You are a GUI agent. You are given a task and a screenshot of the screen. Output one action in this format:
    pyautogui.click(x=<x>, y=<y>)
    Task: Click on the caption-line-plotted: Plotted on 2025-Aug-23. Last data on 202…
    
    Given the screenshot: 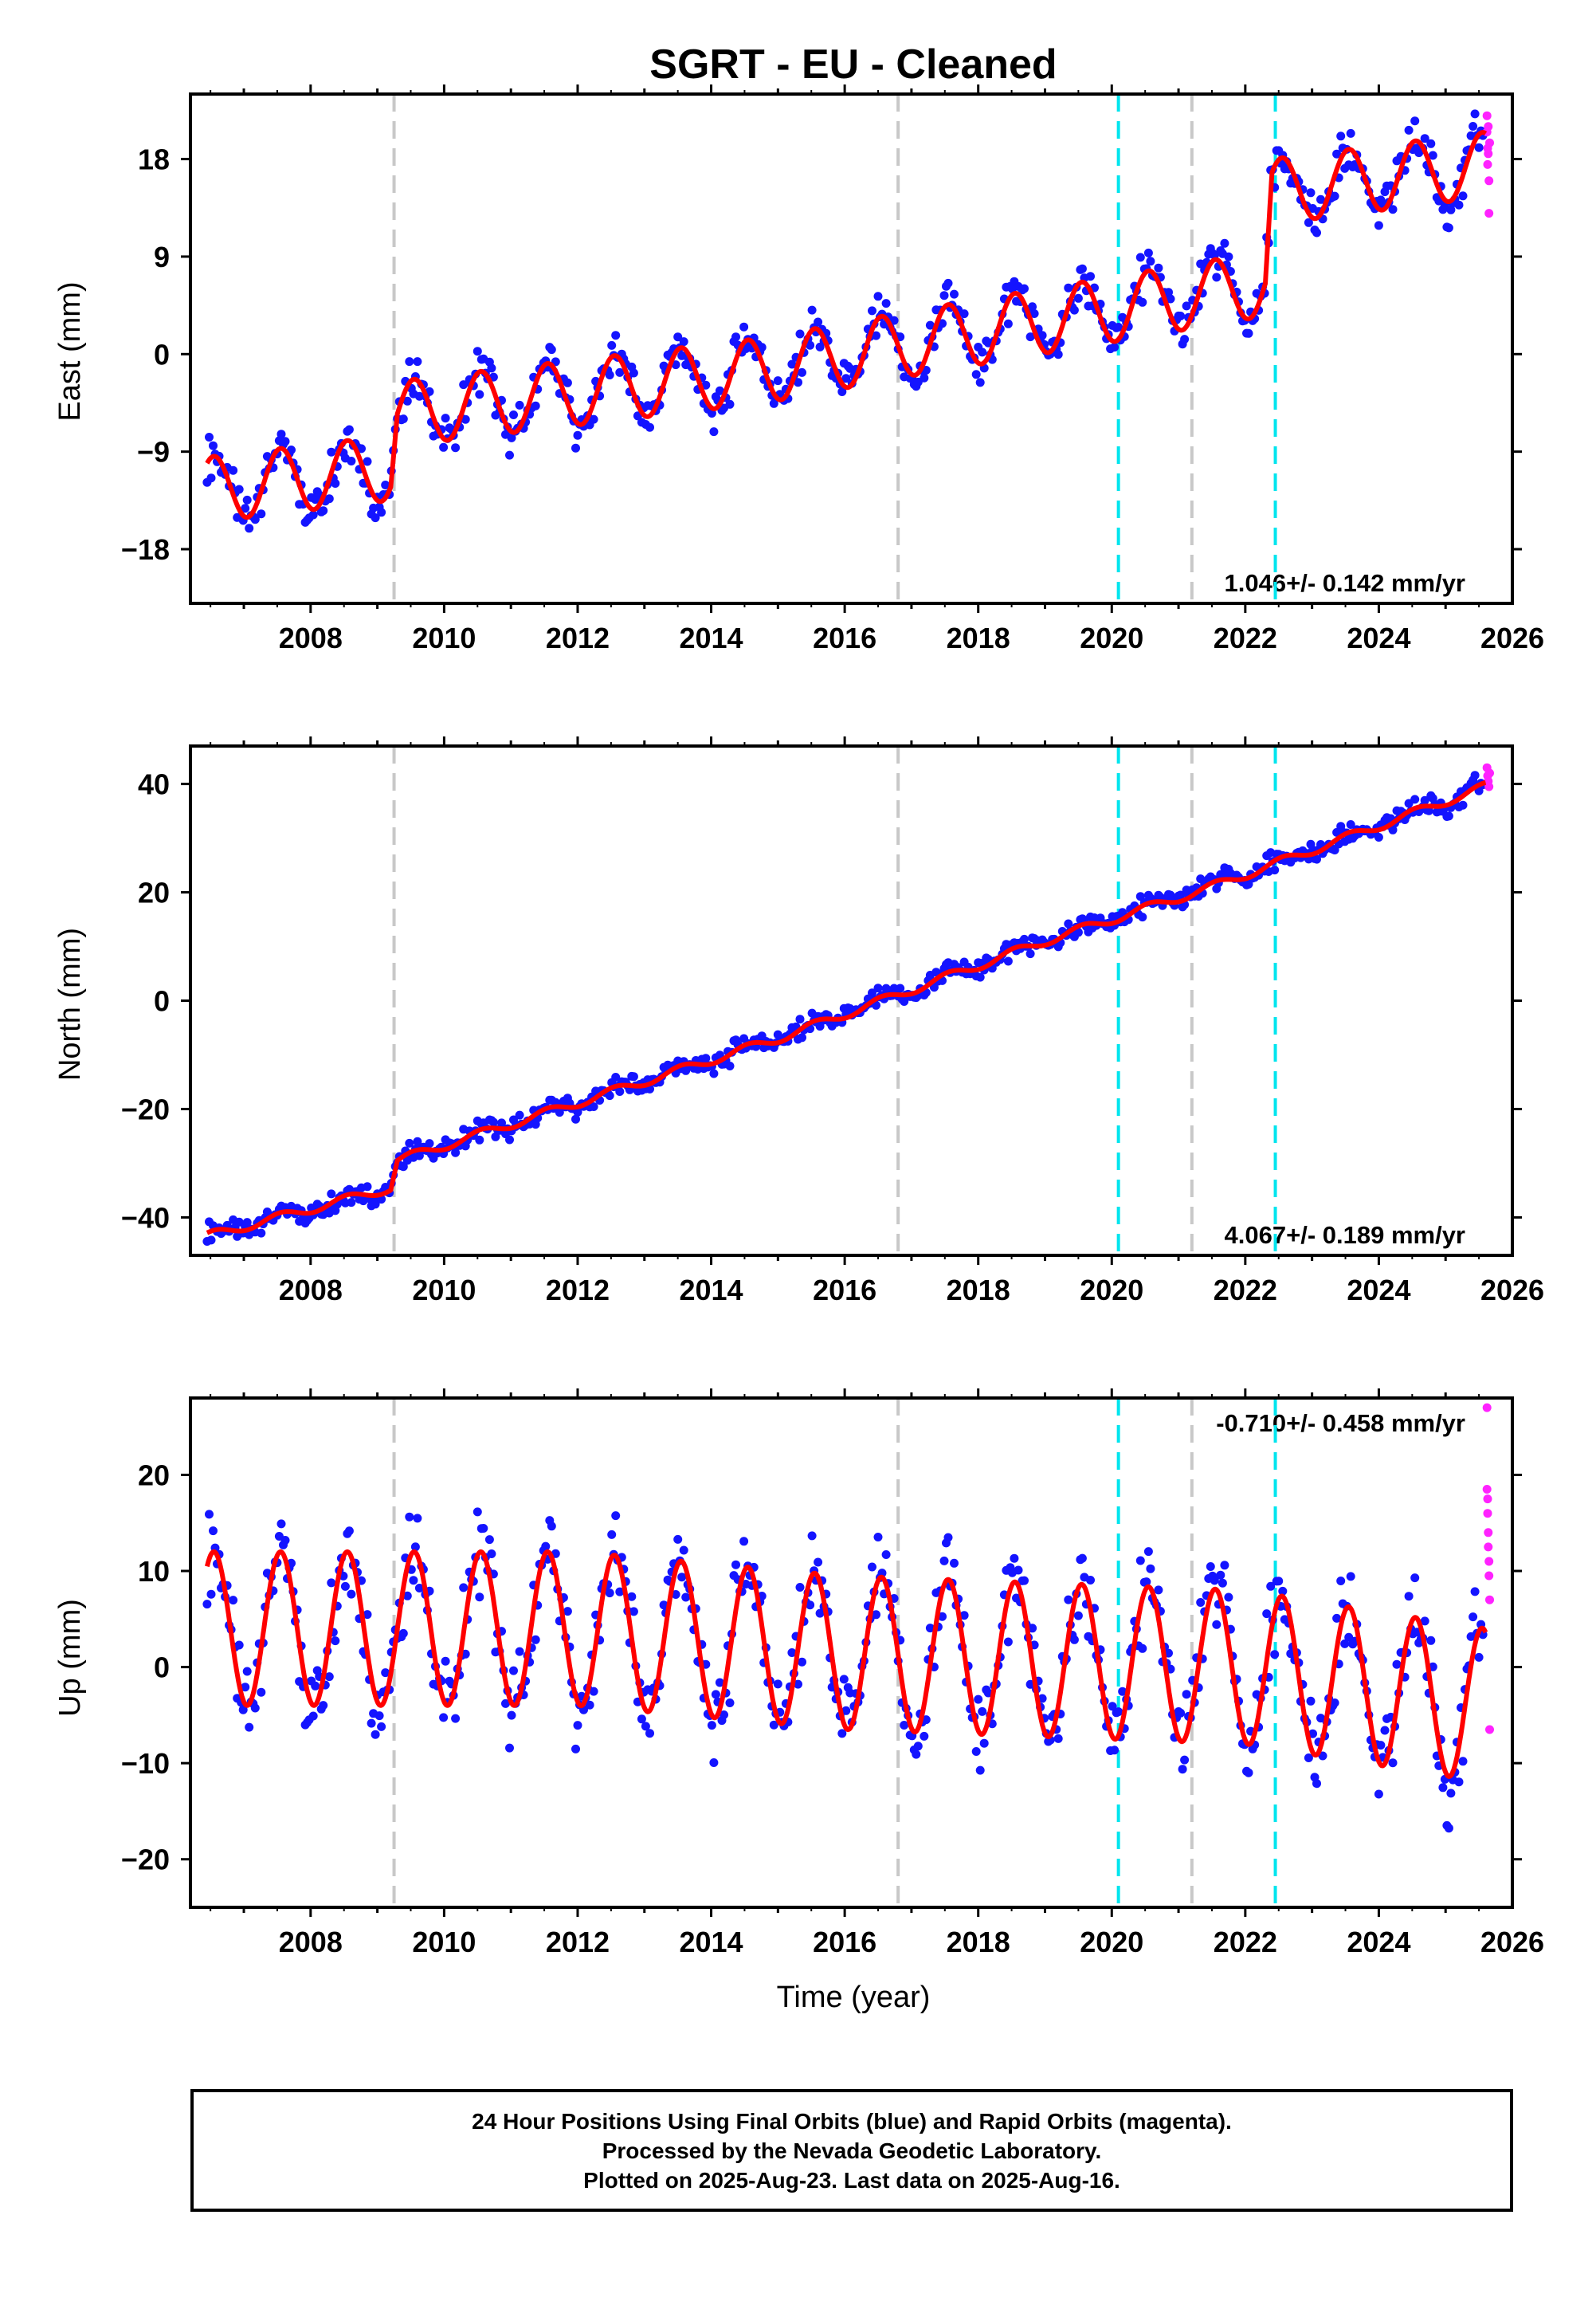 What is the action you would take?
    pyautogui.click(x=852, y=2180)
    